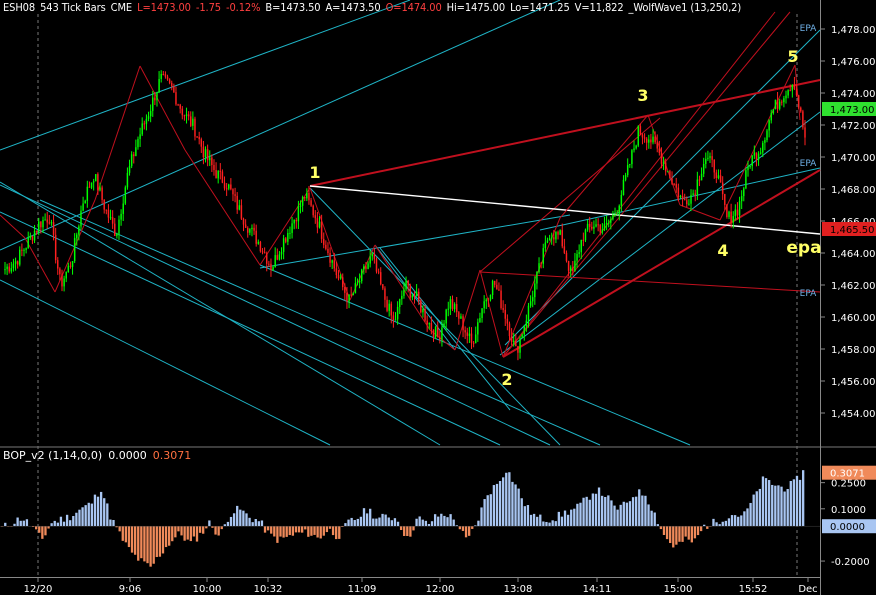  Describe the element at coordinates (100, 455) in the screenshot. I see `indicator-header: BOP_v2 (1,14,0,0) 0.0000 0.3071` at that location.